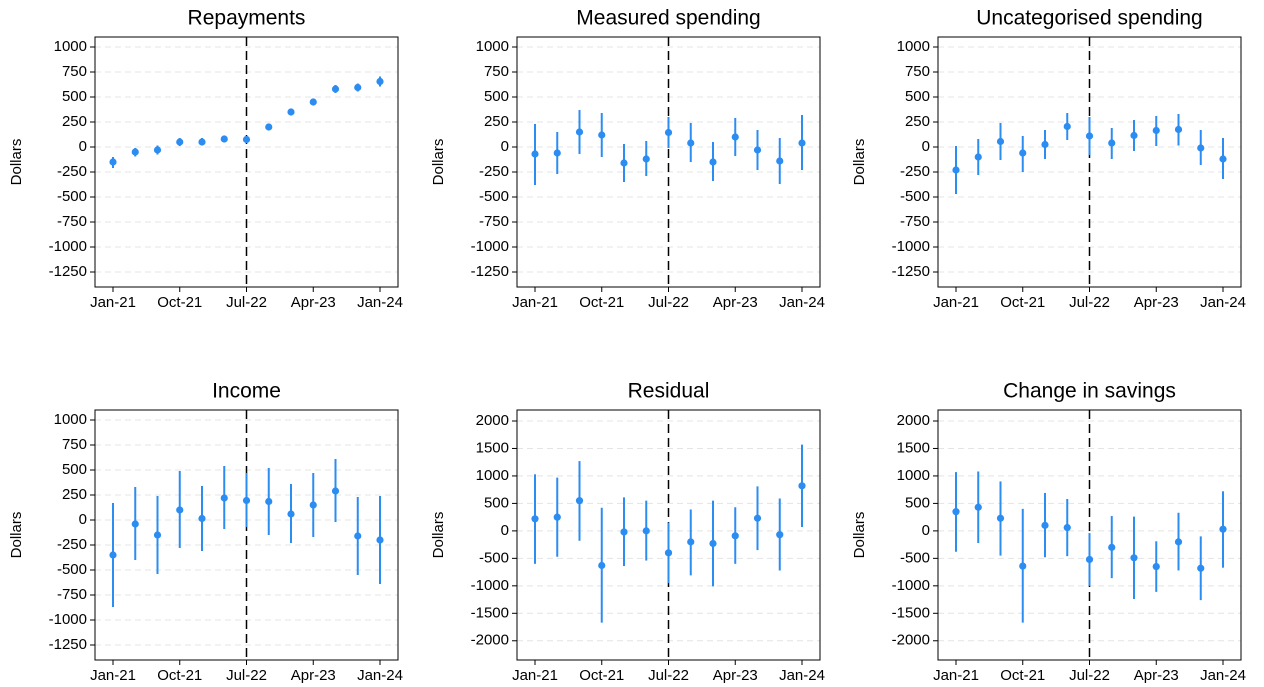 This screenshot has width=1264, height=687. What do you see at coordinates (490, 612) in the screenshot?
I see `y-tick-label: -1500` at bounding box center [490, 612].